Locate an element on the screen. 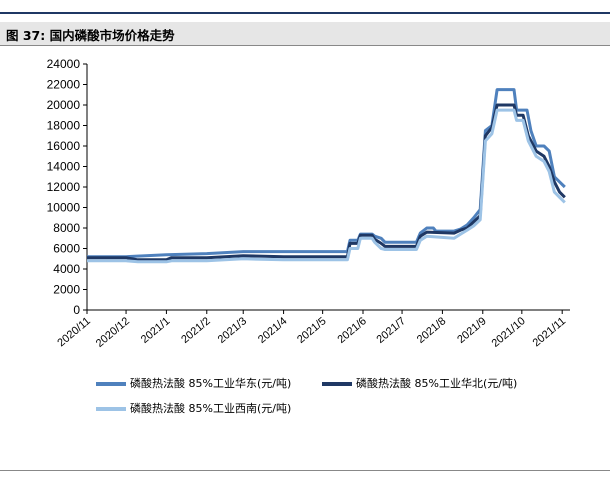 The width and height of the screenshot is (610, 486). x-tick-label: 2021/6 is located at coordinates (351, 330).